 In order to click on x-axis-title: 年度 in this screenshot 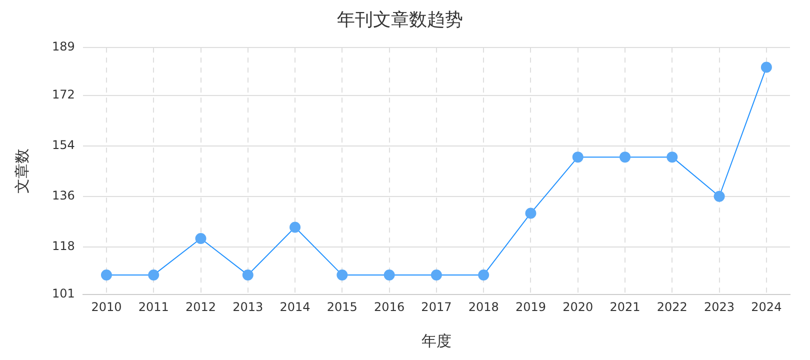, I will do `click(436, 341)`.